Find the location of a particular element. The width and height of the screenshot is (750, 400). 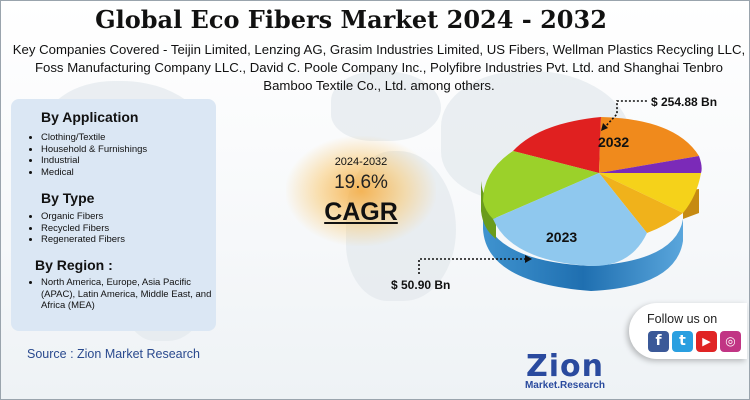

map-europe is located at coordinates (386, 106).